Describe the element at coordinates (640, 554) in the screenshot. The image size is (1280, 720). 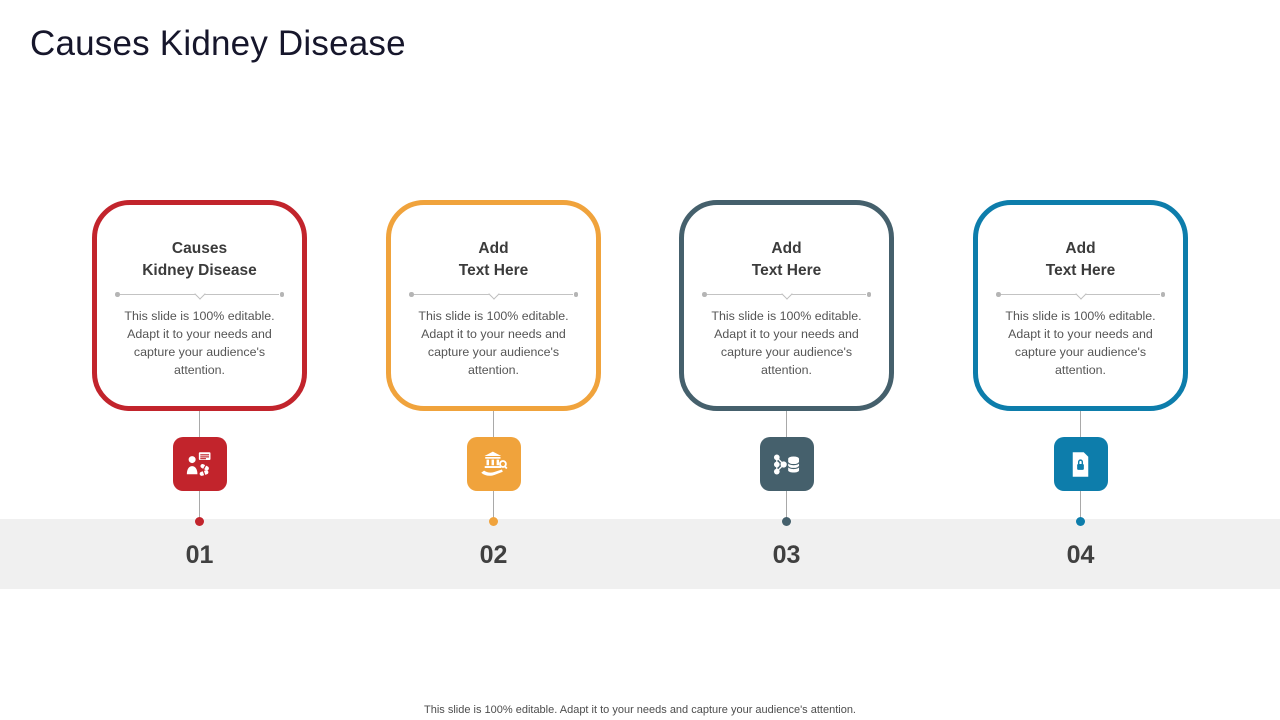
I see `timeline-band` at that location.